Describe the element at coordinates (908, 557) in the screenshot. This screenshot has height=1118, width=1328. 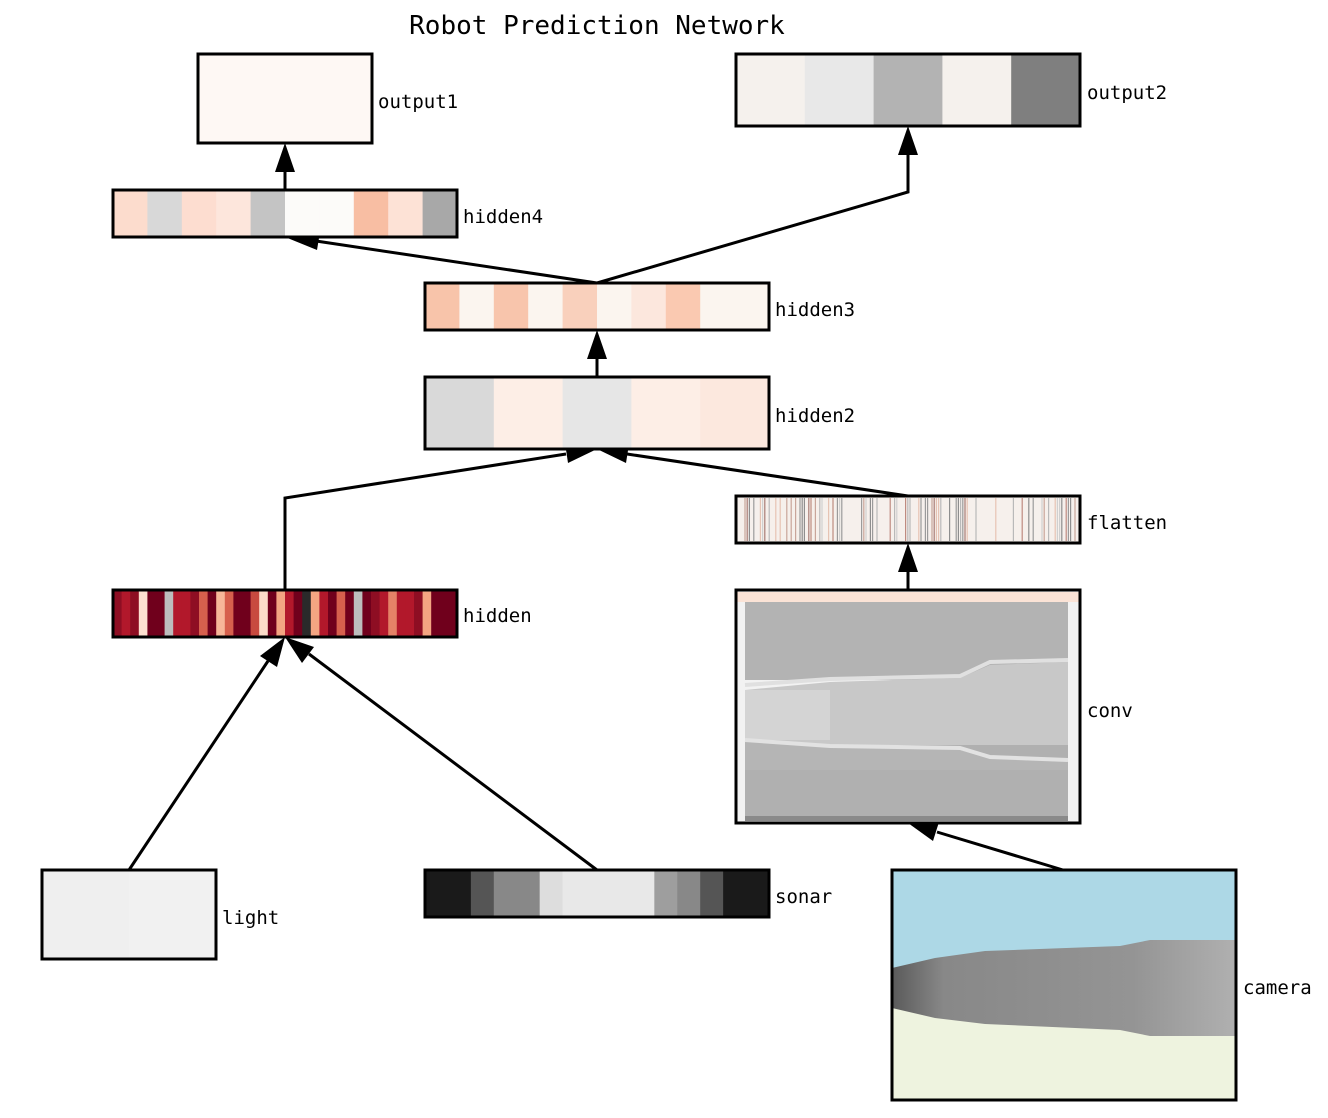
I see `arrowhead-flatten` at that location.